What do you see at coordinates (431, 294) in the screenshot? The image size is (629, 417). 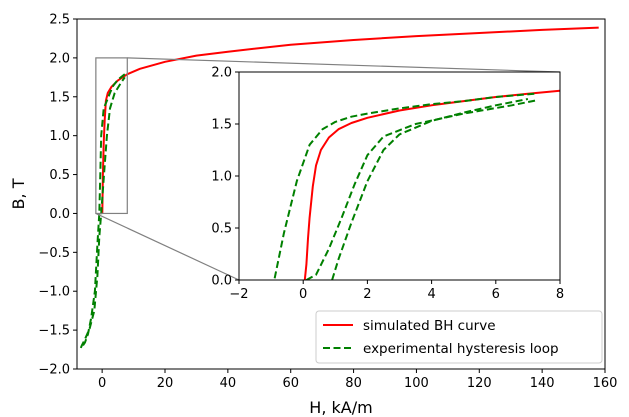 I see `inset-x-tick-label: 4` at bounding box center [431, 294].